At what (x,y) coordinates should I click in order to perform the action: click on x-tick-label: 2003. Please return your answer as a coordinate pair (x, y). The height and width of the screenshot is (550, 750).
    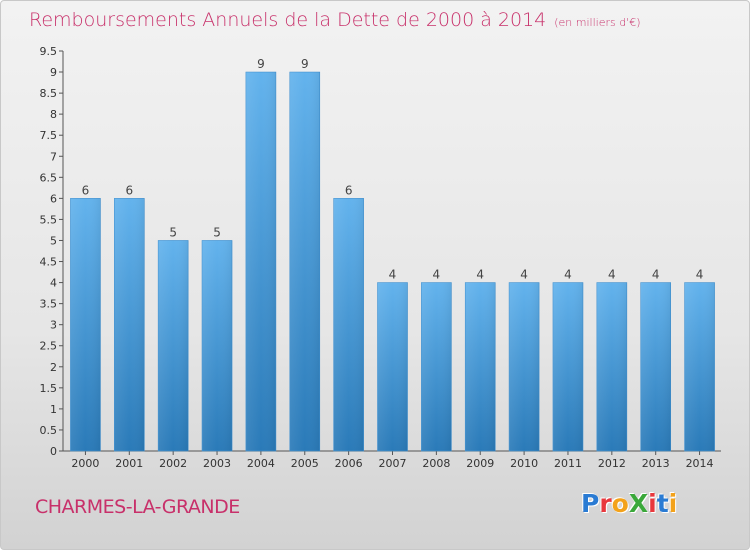
    Looking at the image, I should click on (217, 463).